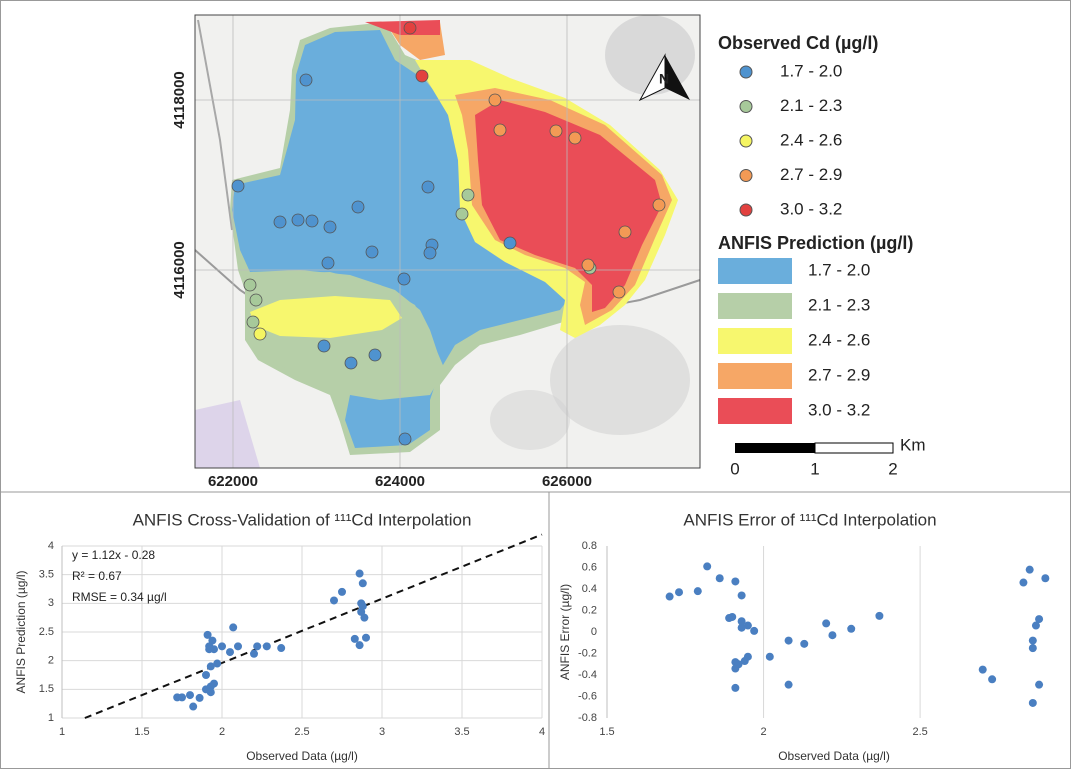  I want to click on map-x-tick: 624000, so click(400, 481).